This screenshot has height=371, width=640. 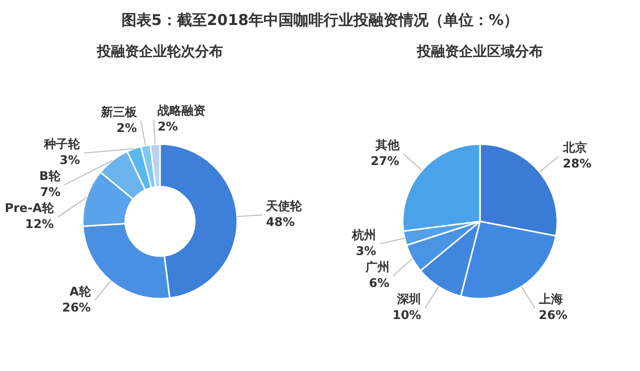 What do you see at coordinates (479, 52) in the screenshot?
I see `chart-subtitle: 投融资企业区域分布` at bounding box center [479, 52].